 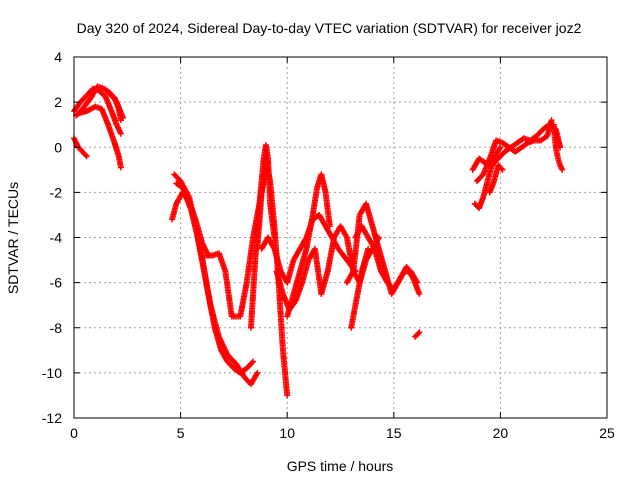 What do you see at coordinates (52, 373) in the screenshot?
I see `y-tick-label: -10` at bounding box center [52, 373].